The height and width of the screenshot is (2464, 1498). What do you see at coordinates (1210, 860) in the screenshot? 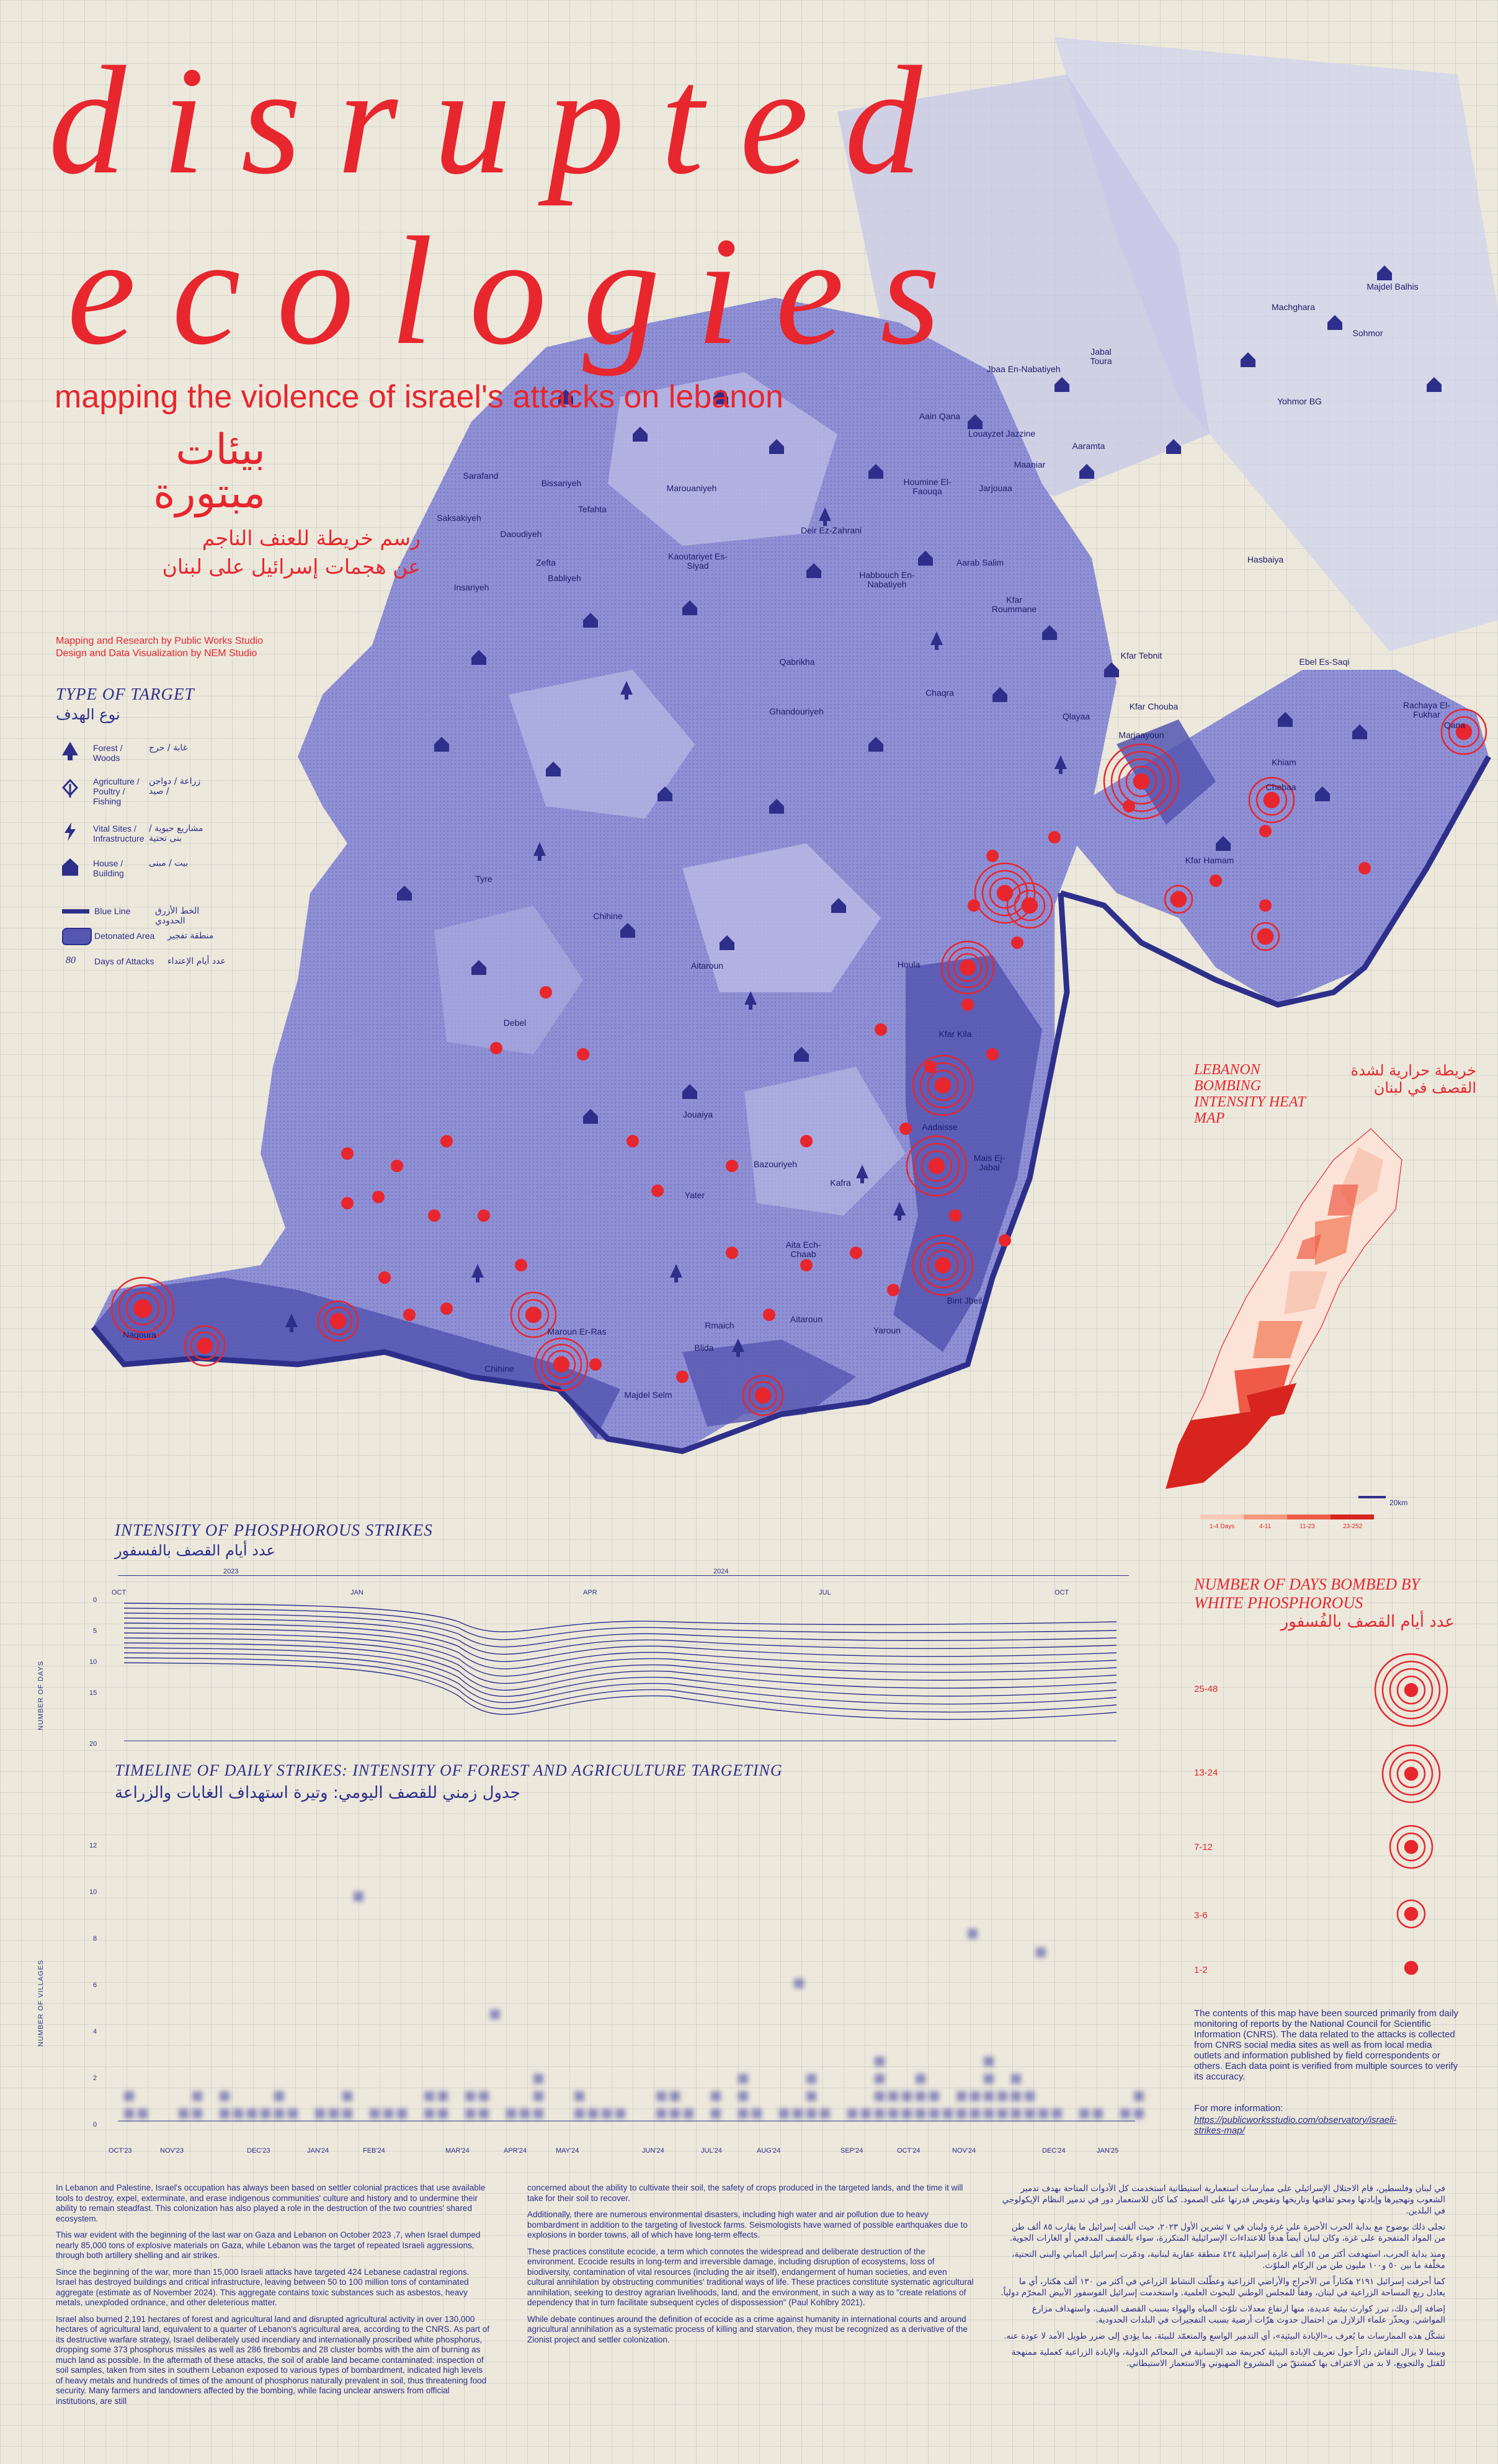
I see `map-label: Kfar Hamam` at bounding box center [1210, 860].